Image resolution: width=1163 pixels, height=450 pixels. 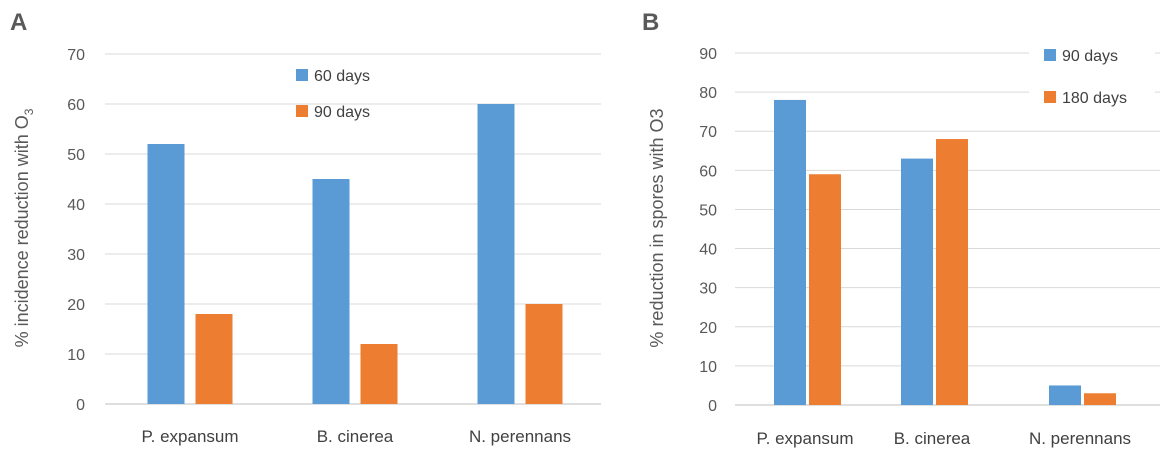 I want to click on panel-a-y-ticks: 0 10 20 30 40 50 60 70, so click(x=76, y=230).